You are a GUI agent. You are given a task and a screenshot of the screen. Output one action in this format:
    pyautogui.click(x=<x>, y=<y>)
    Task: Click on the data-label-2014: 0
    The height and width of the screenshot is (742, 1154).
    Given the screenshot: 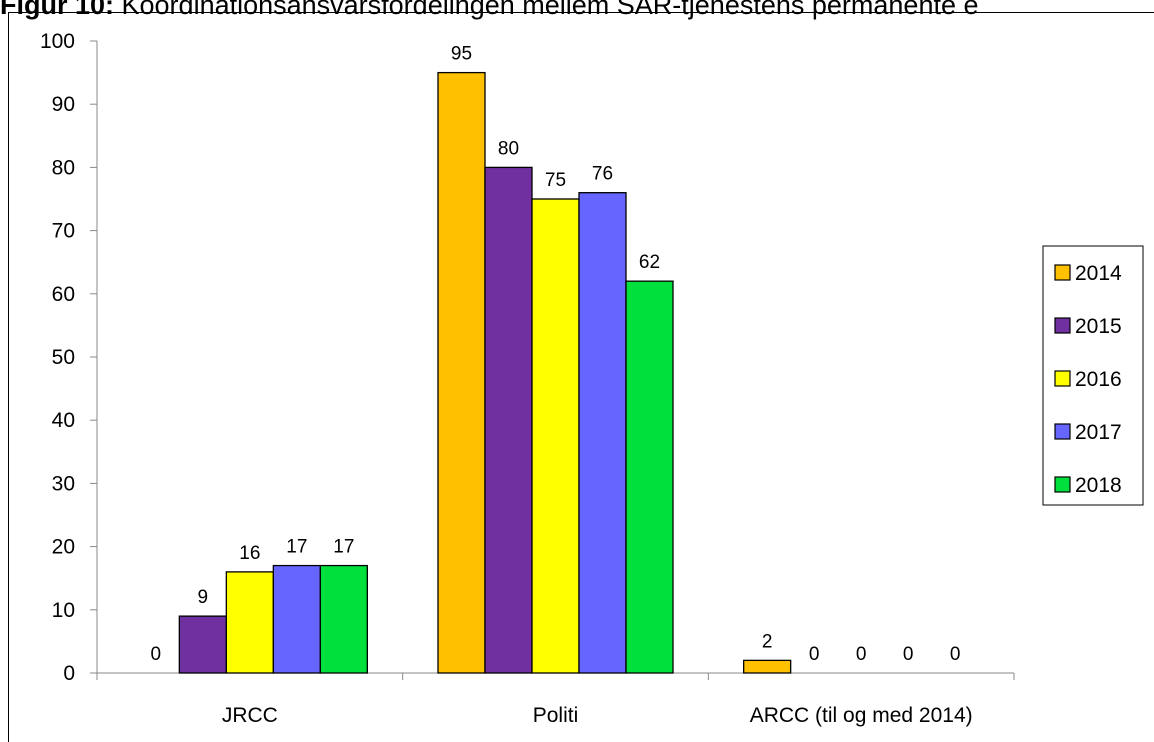 What is the action you would take?
    pyautogui.click(x=156, y=654)
    